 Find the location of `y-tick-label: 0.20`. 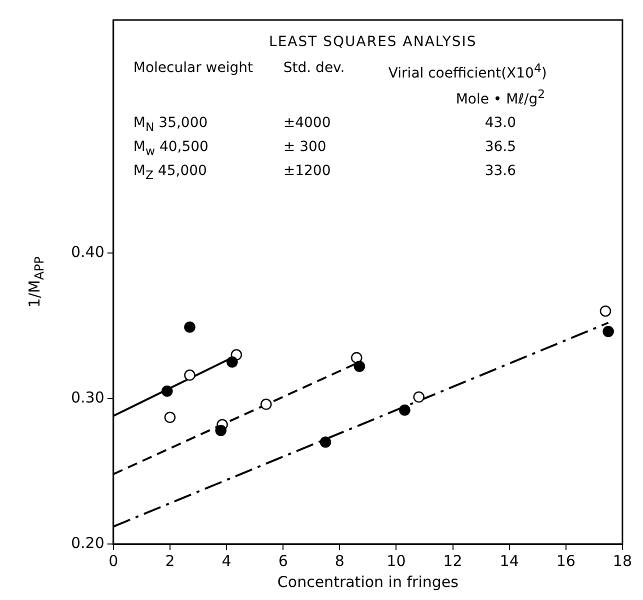

y-tick-label: 0.20 is located at coordinates (87, 543).